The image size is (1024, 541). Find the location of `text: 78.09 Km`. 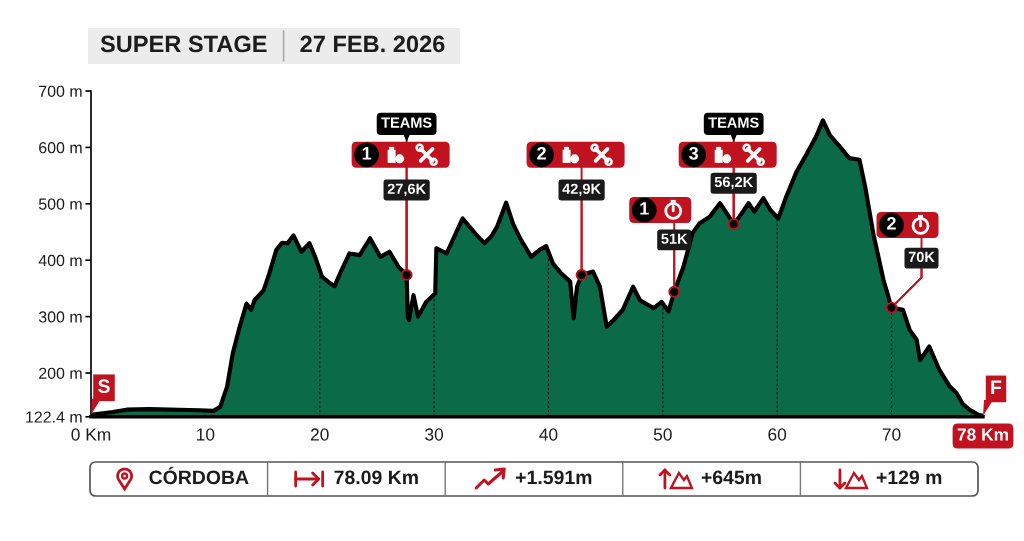

text: 78.09 Km is located at coordinates (376, 477).